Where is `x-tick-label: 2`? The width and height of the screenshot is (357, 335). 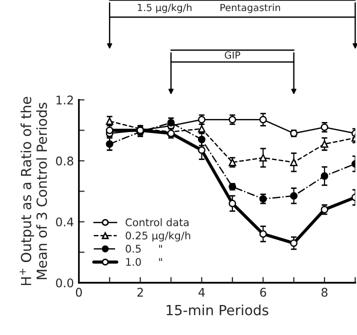
x-tick-label: 2 is located at coordinates (140, 292).